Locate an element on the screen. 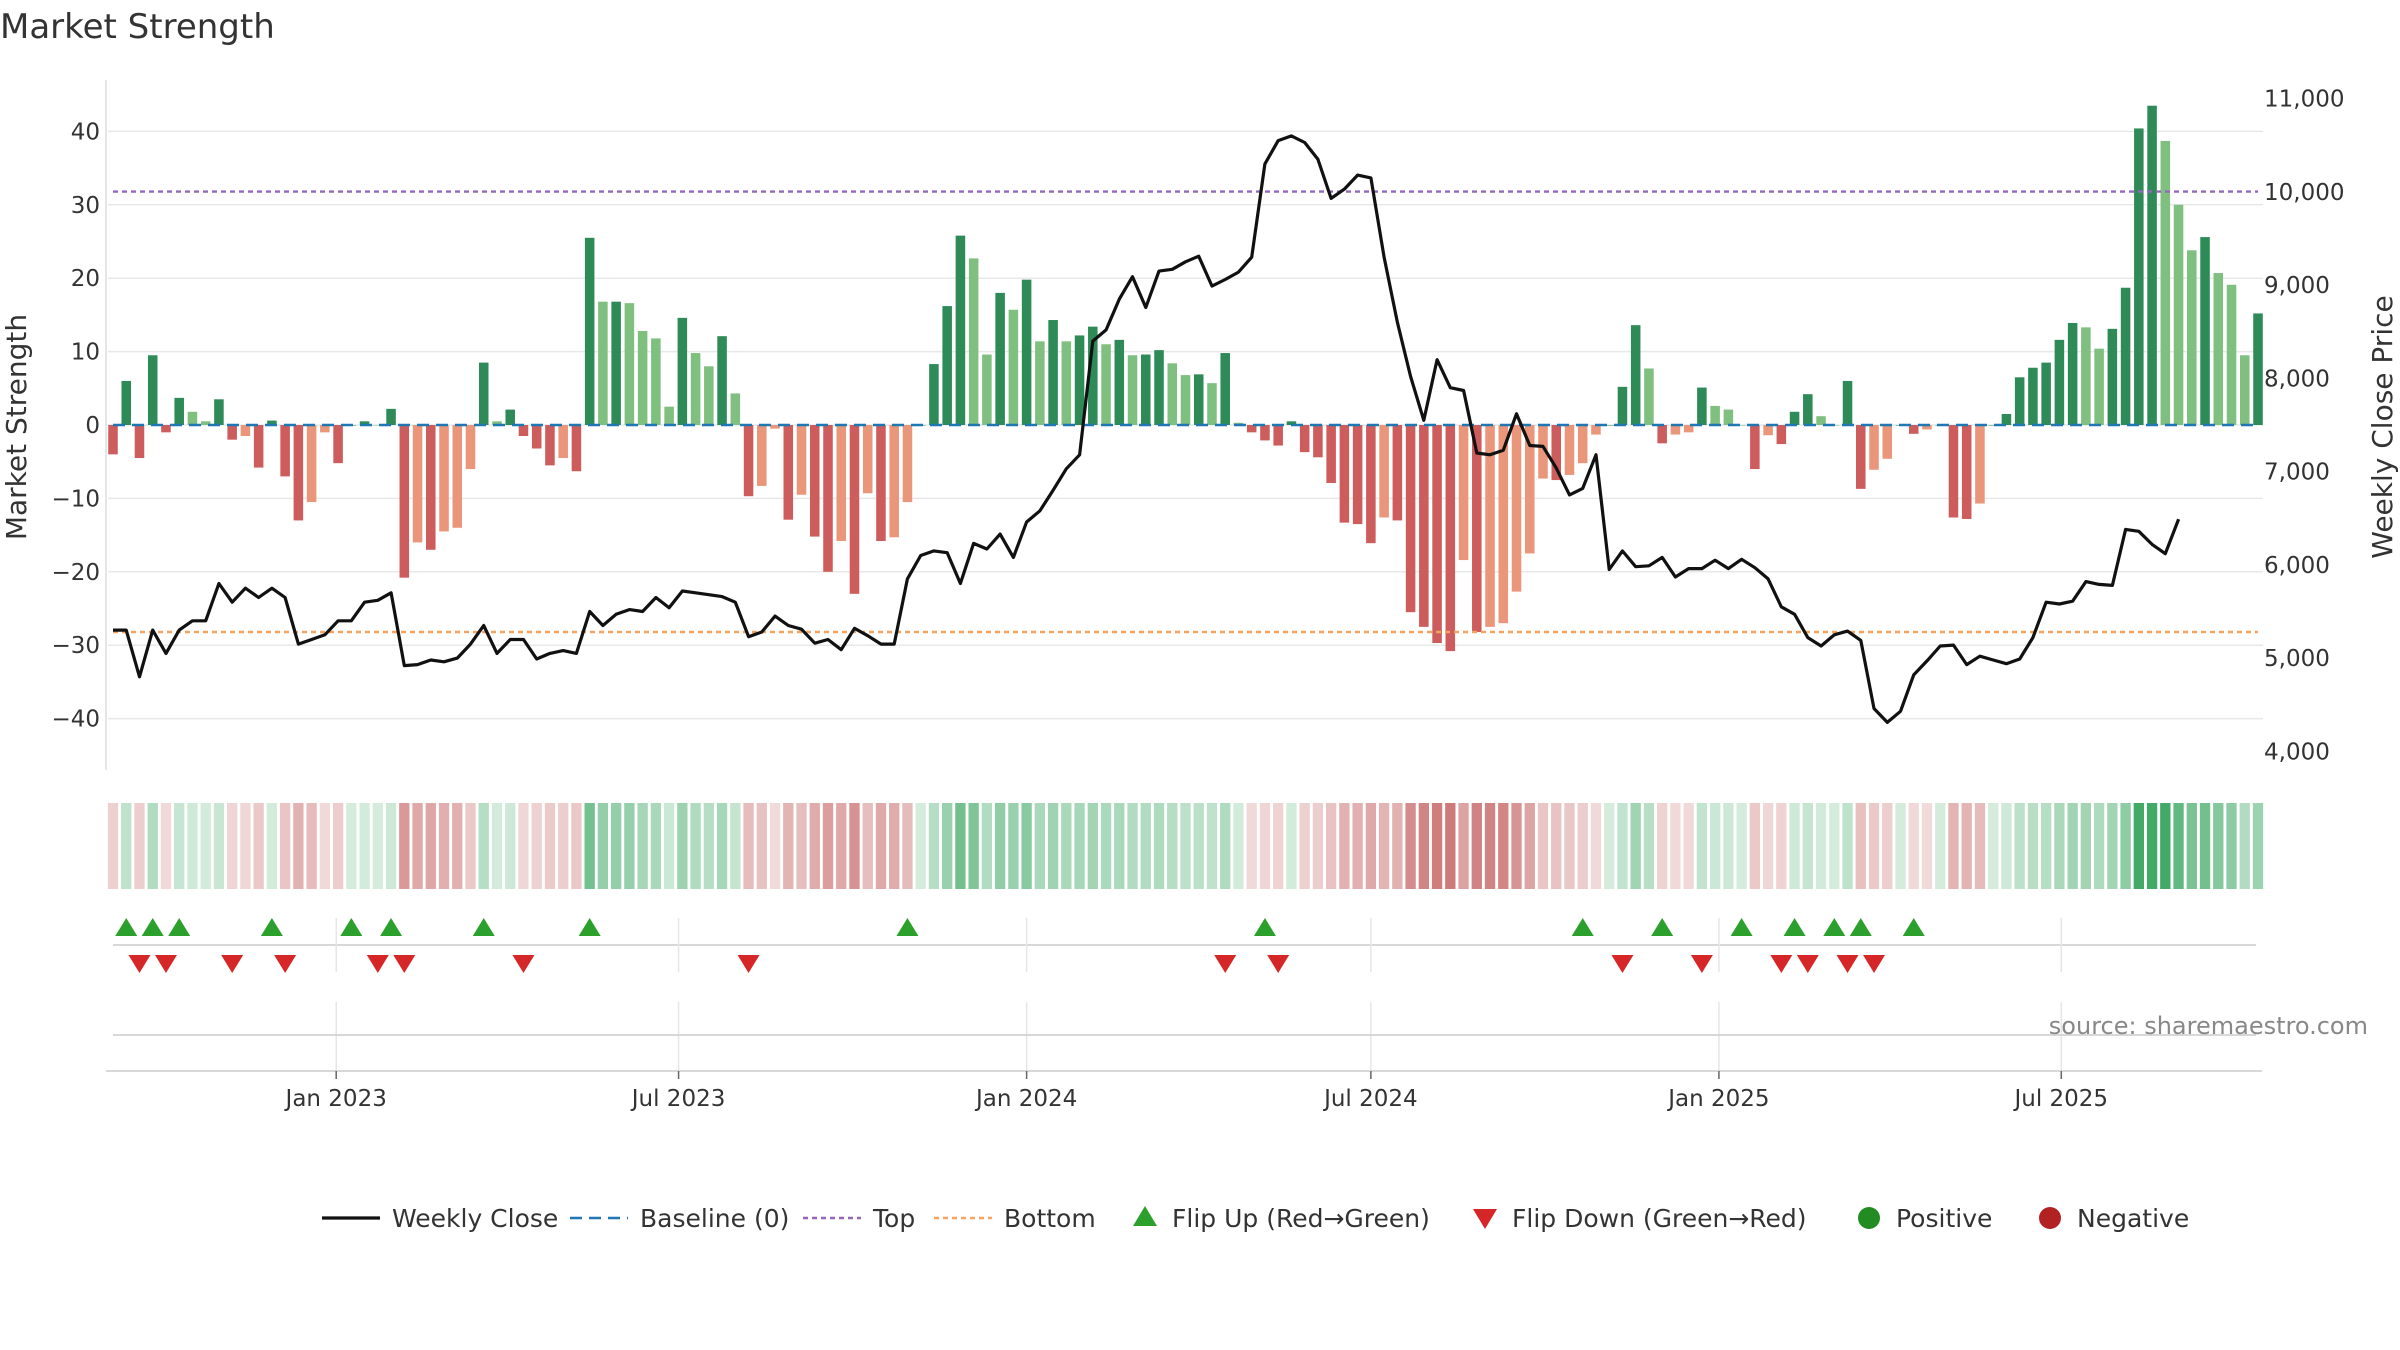 This screenshot has height=1350, width=2400. legend-label: Flip Up (Red→Green) is located at coordinates (1301, 1218).